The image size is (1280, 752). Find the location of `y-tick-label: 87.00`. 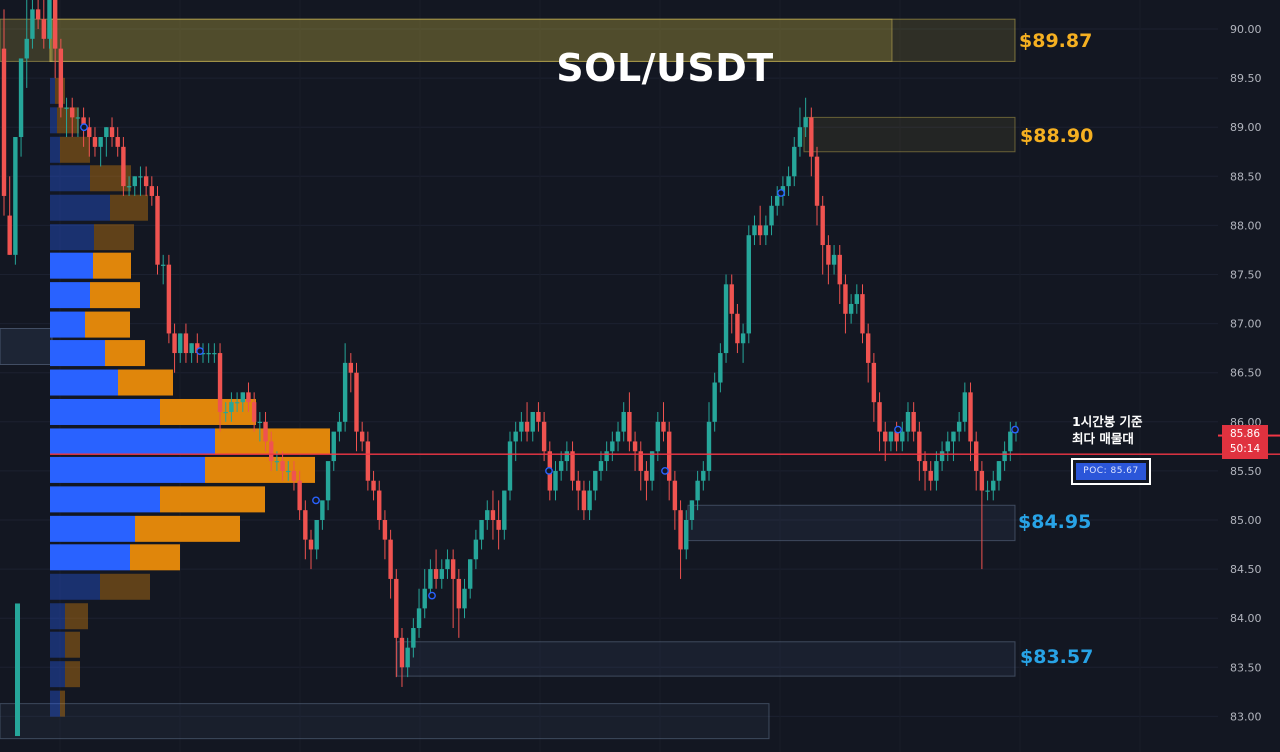

y-tick-label: 87.00 is located at coordinates (1246, 324).